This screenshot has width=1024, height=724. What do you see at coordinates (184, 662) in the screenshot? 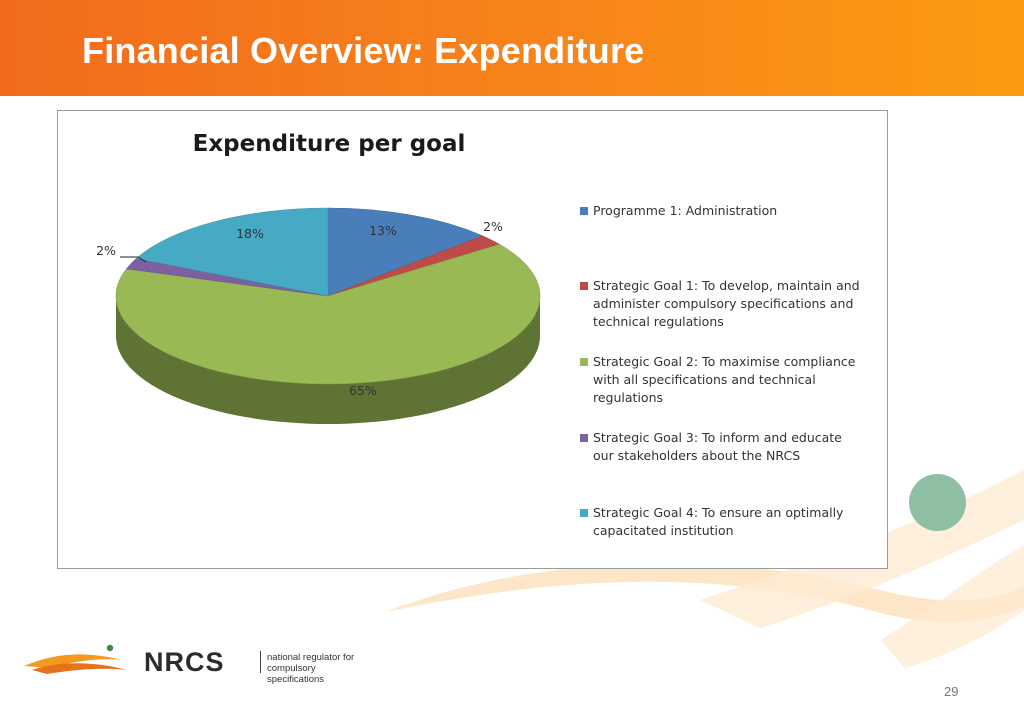
I see `logo-wordmark: NRCS` at bounding box center [184, 662].